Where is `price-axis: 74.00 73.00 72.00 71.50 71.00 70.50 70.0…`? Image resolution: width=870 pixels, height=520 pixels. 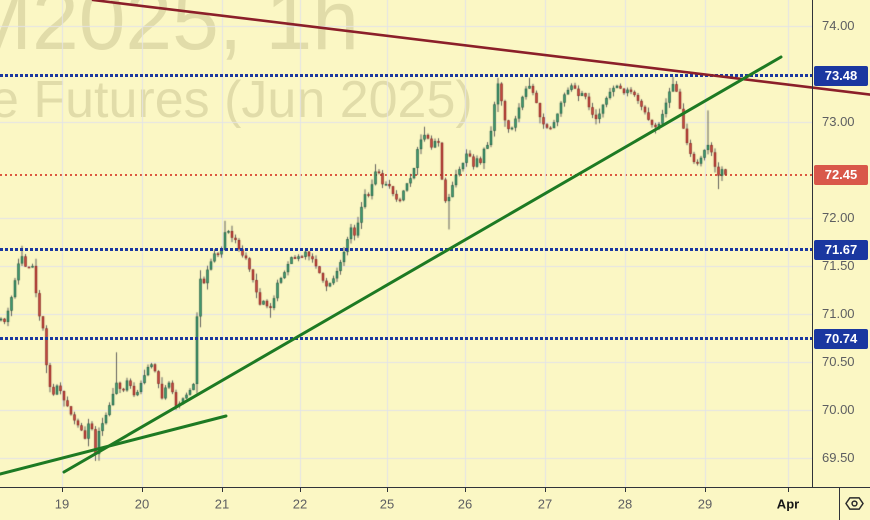 price-axis: 74.00 73.00 72.00 71.50 71.00 70.50 70.0… is located at coordinates (841, 243).